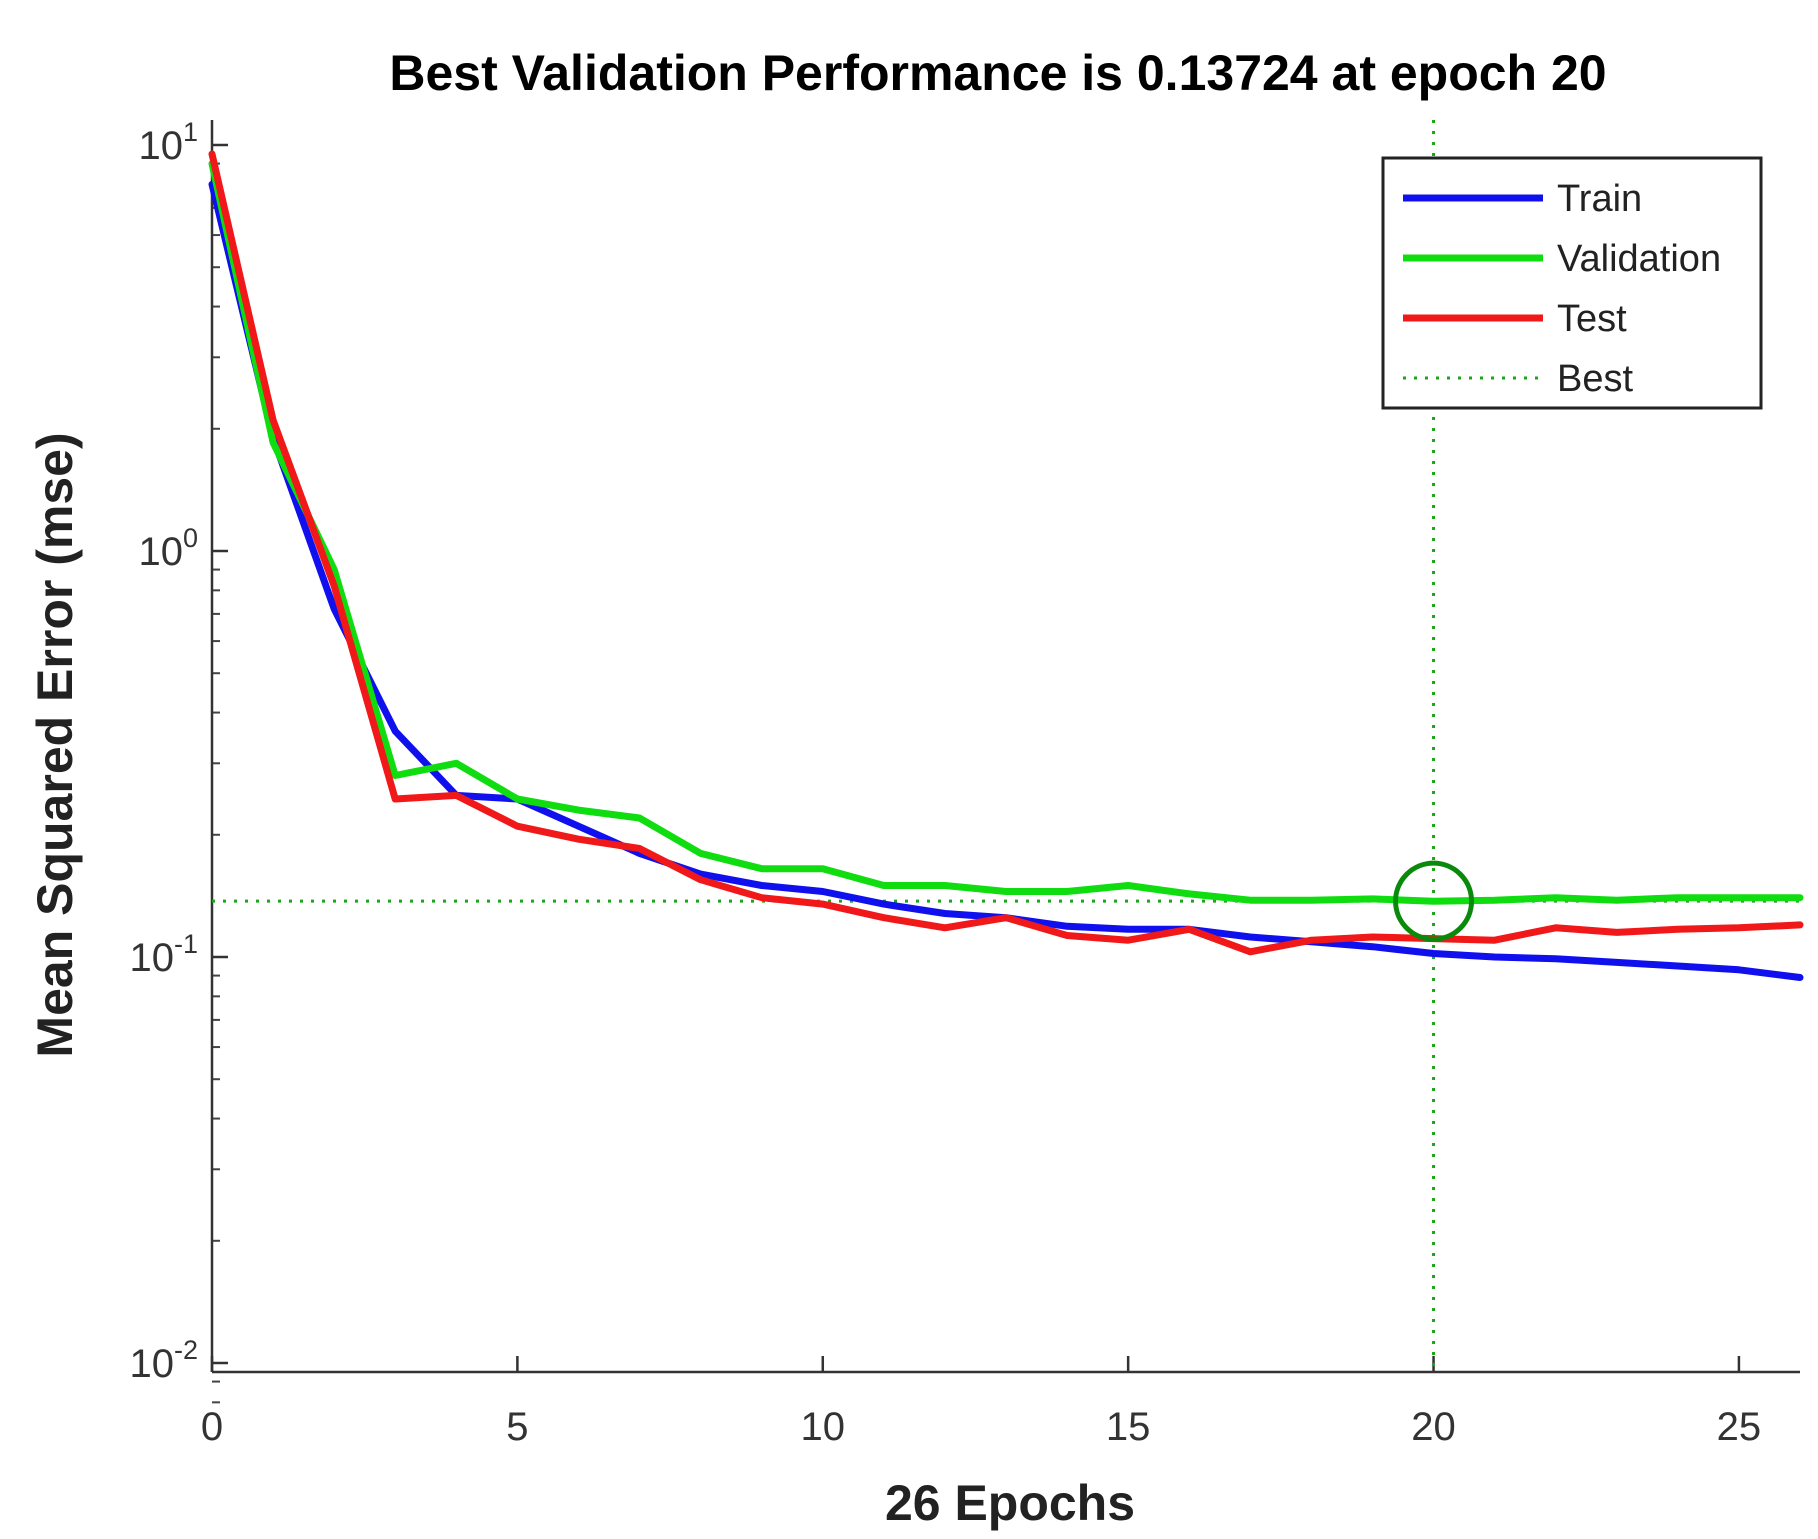 The image size is (1818, 1539). I want to click on x-axis-label: 26 Epochs, so click(1010, 1503).